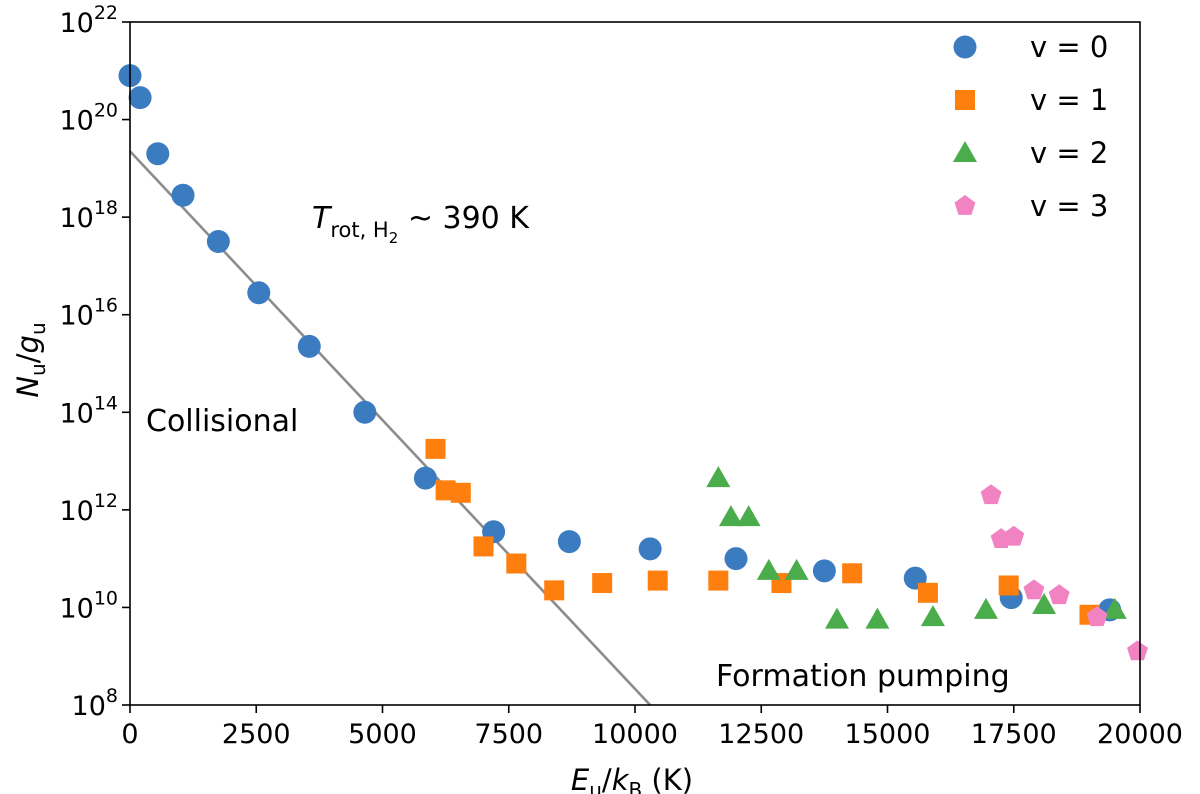 The image size is (1200, 794). I want to click on legend-label-v0: v = 0, so click(1069, 47).